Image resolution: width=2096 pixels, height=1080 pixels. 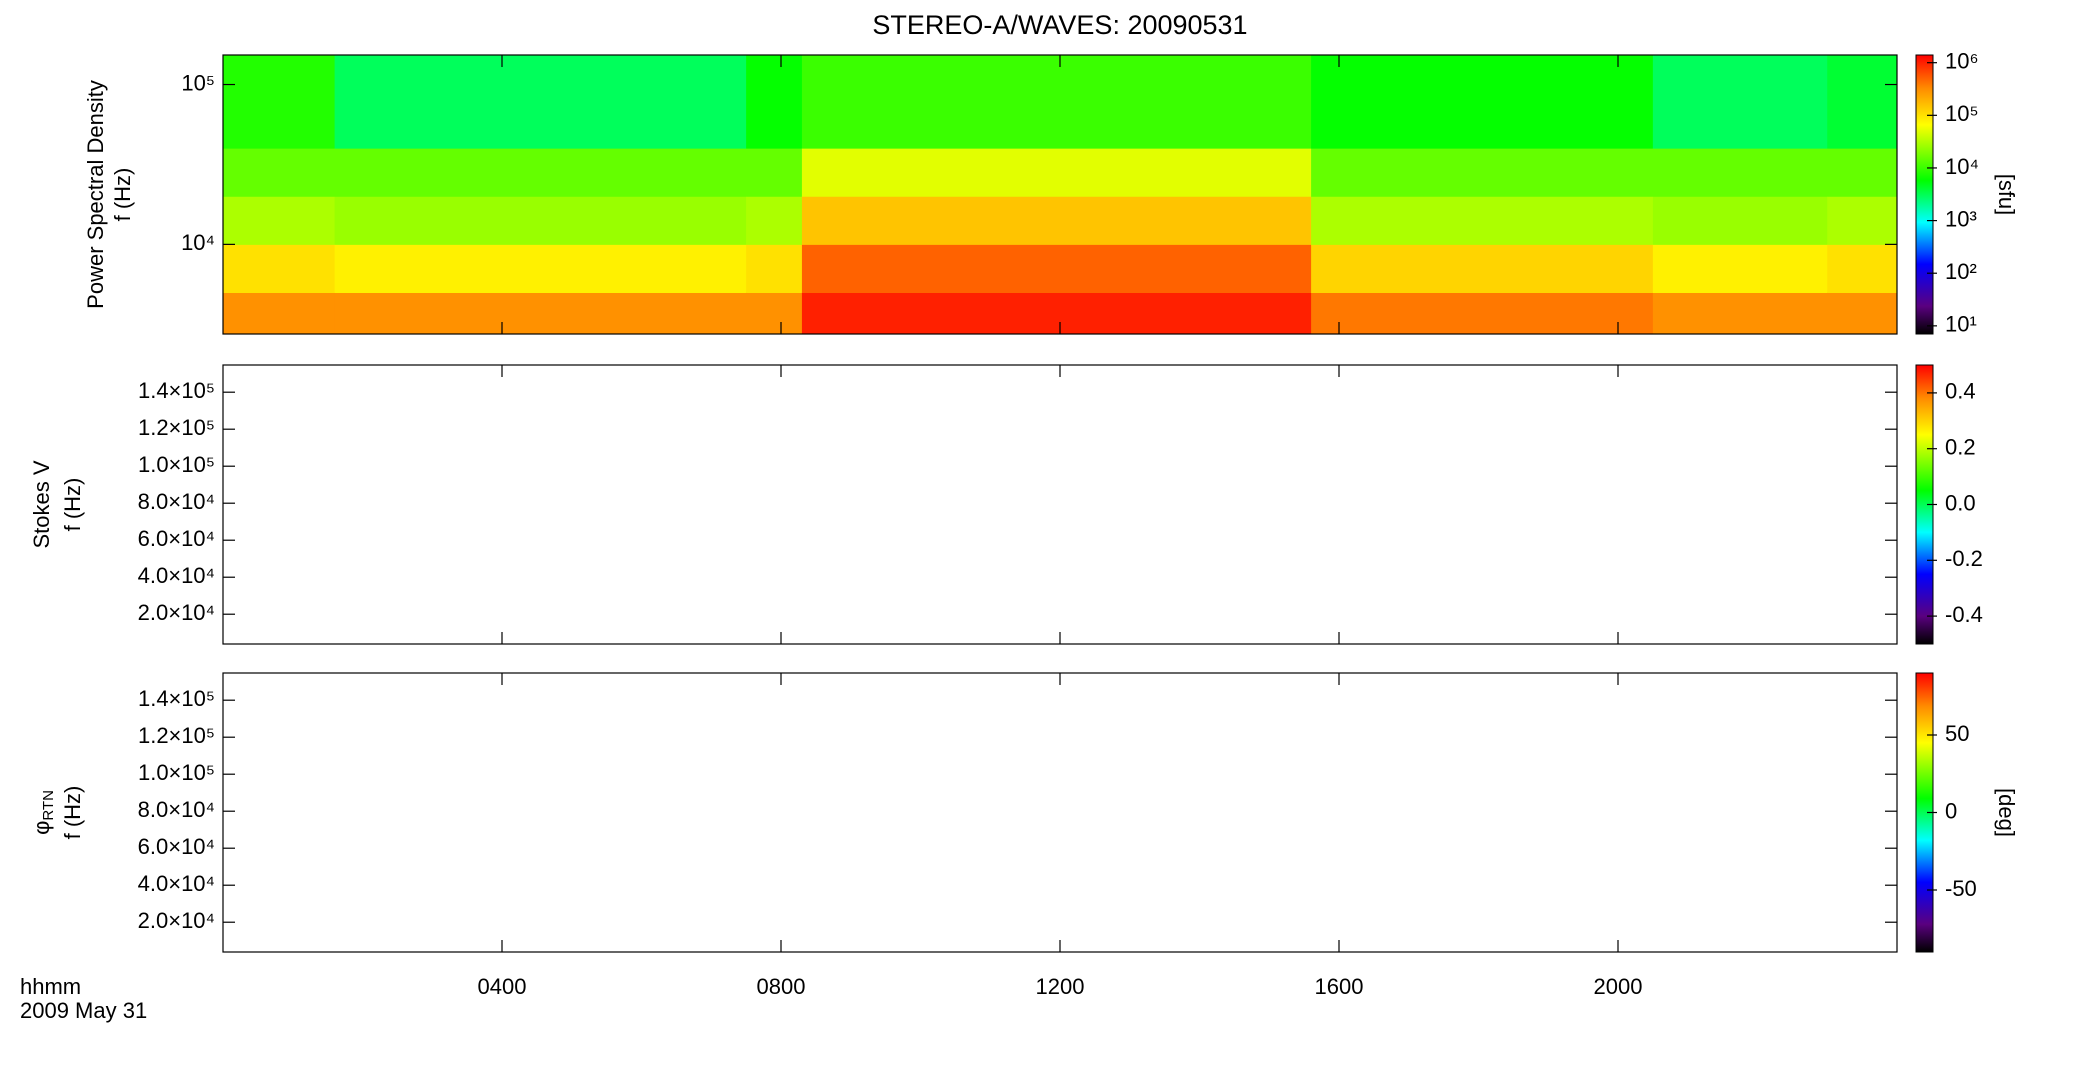 What do you see at coordinates (2006, 195) in the screenshot?
I see `colorbar-label: [sfu]` at bounding box center [2006, 195].